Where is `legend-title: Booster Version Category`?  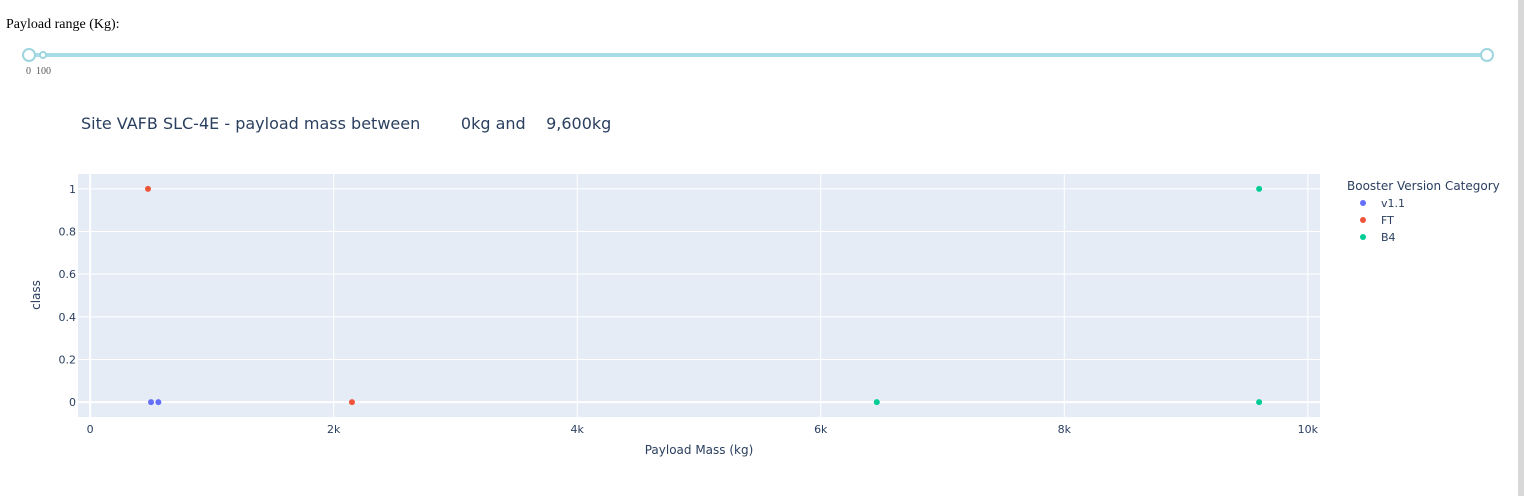
legend-title: Booster Version Category is located at coordinates (1423, 186).